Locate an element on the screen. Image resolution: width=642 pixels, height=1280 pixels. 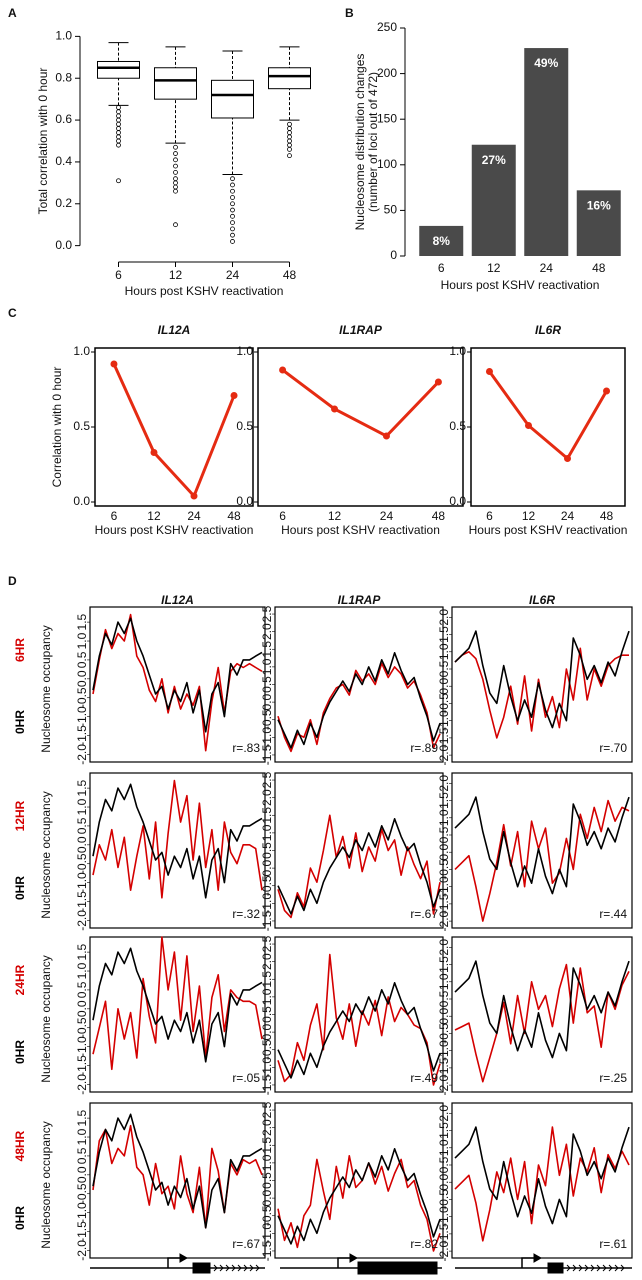
annotation: r=.82 is located at coordinates (424, 1244).